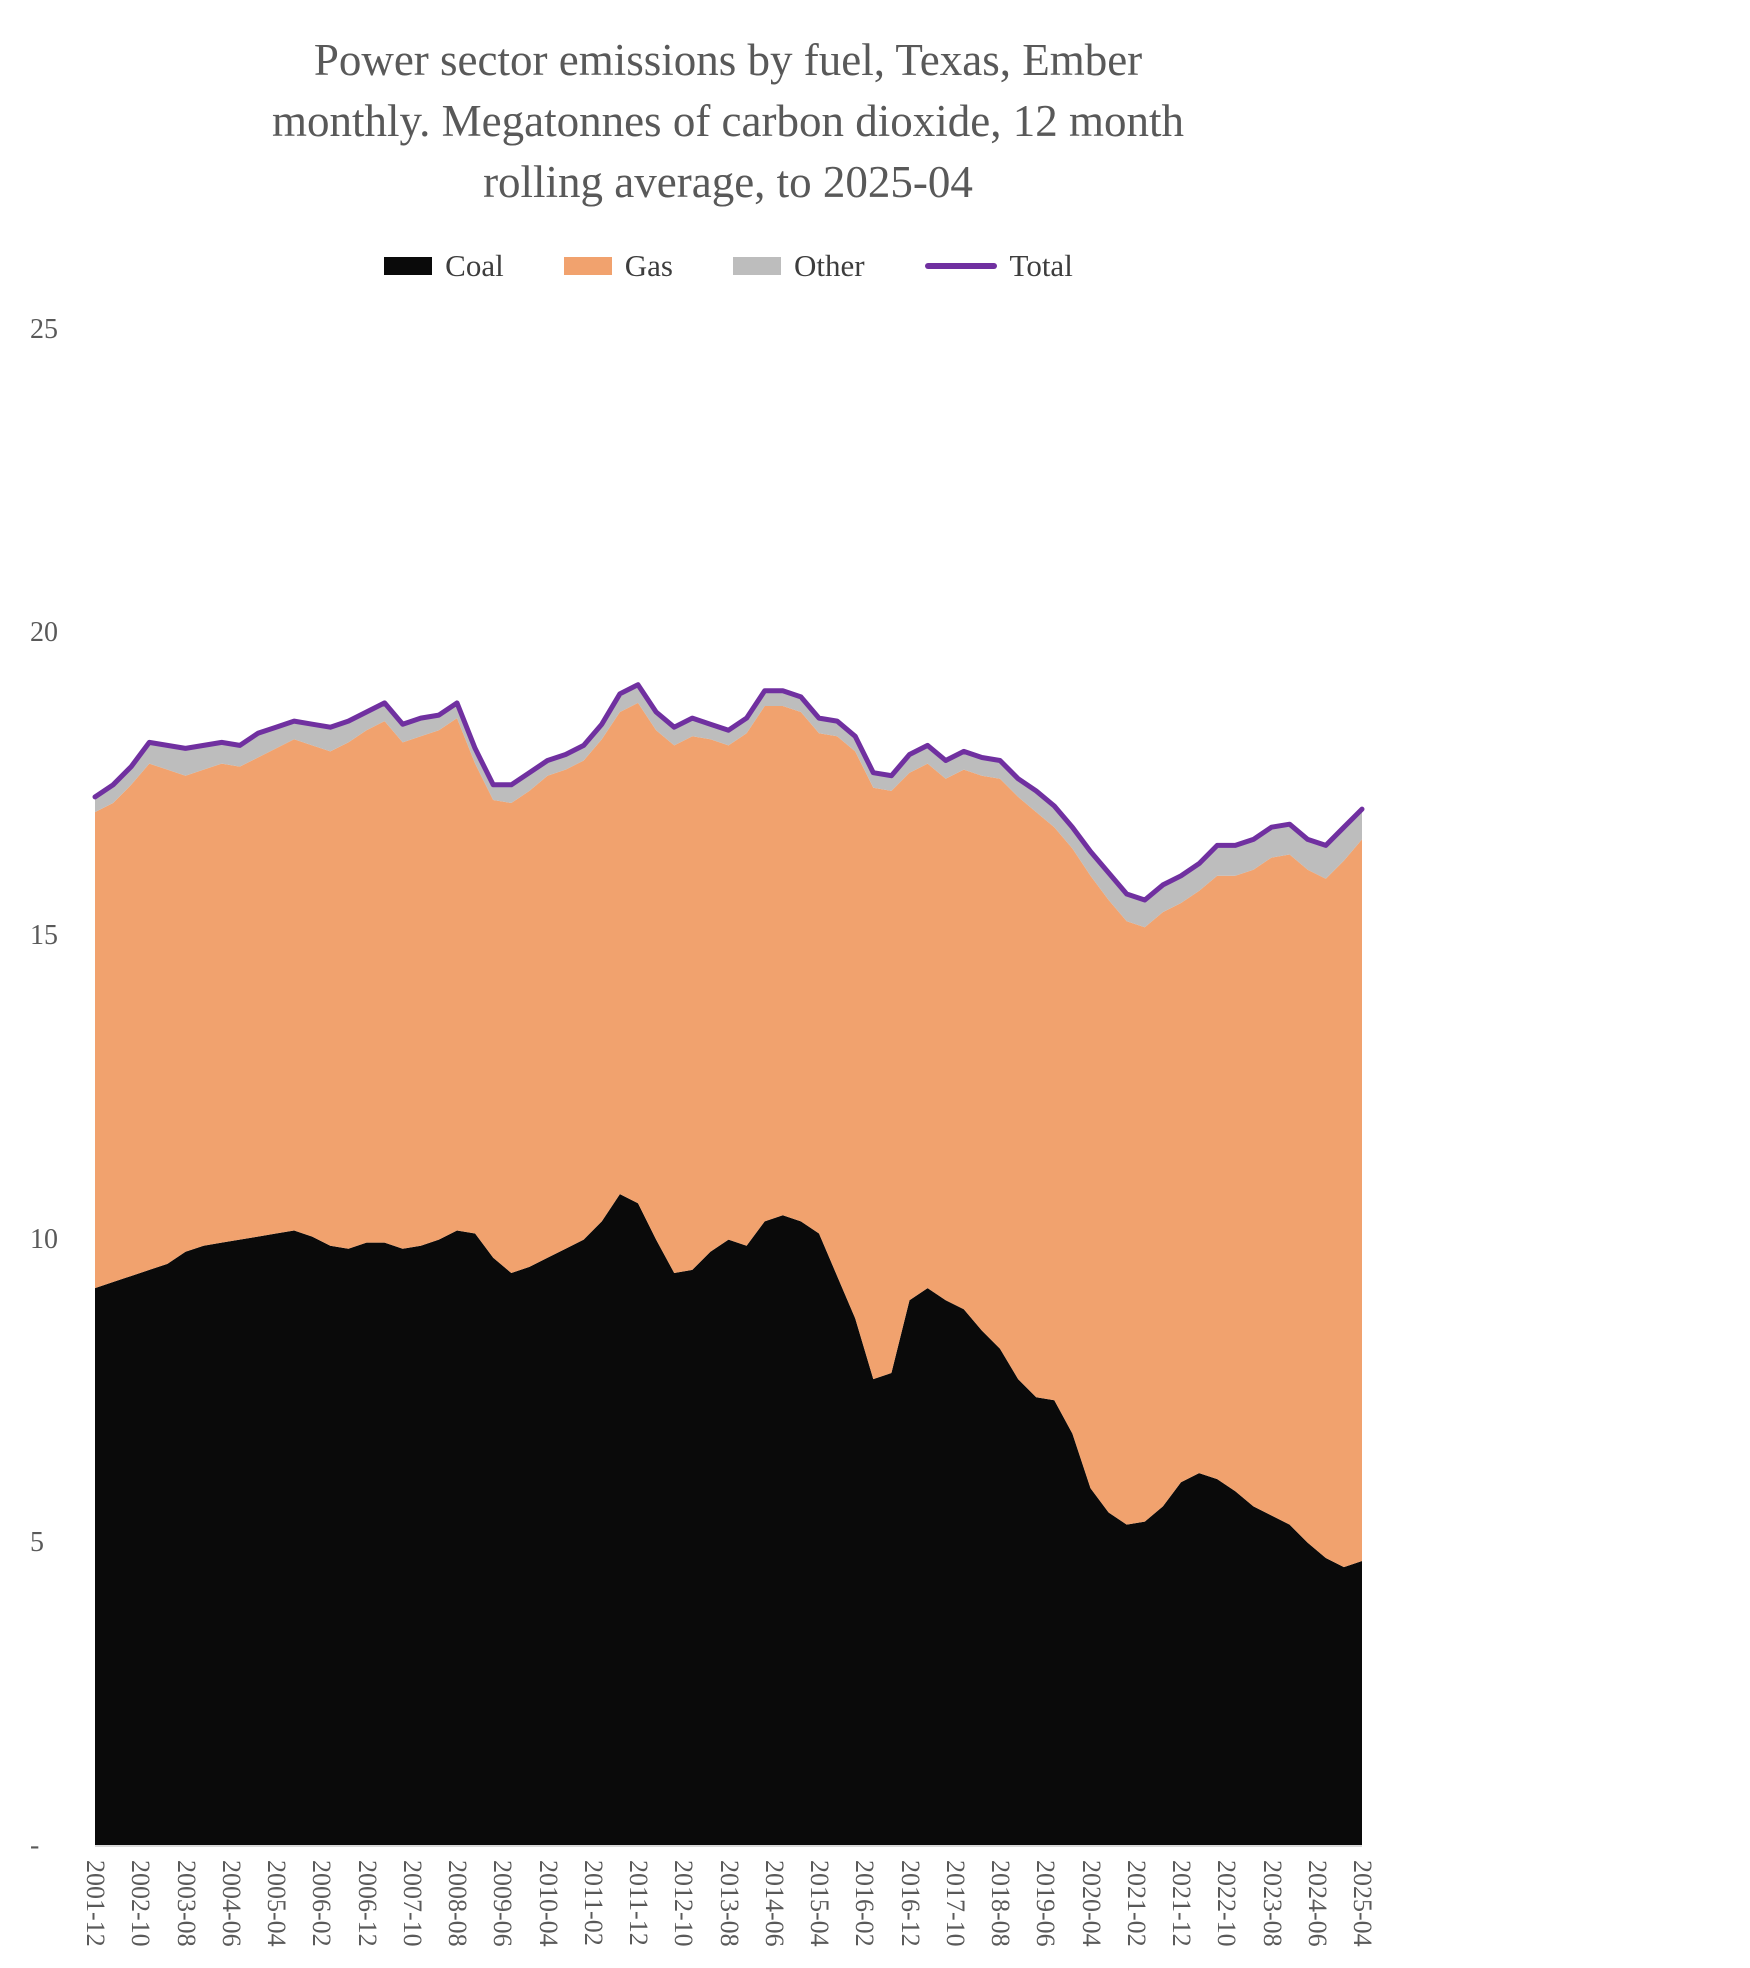 This screenshot has height=1968, width=1750. Describe the element at coordinates (960, 266) in the screenshot. I see `total-line-swatch-icon` at that location.